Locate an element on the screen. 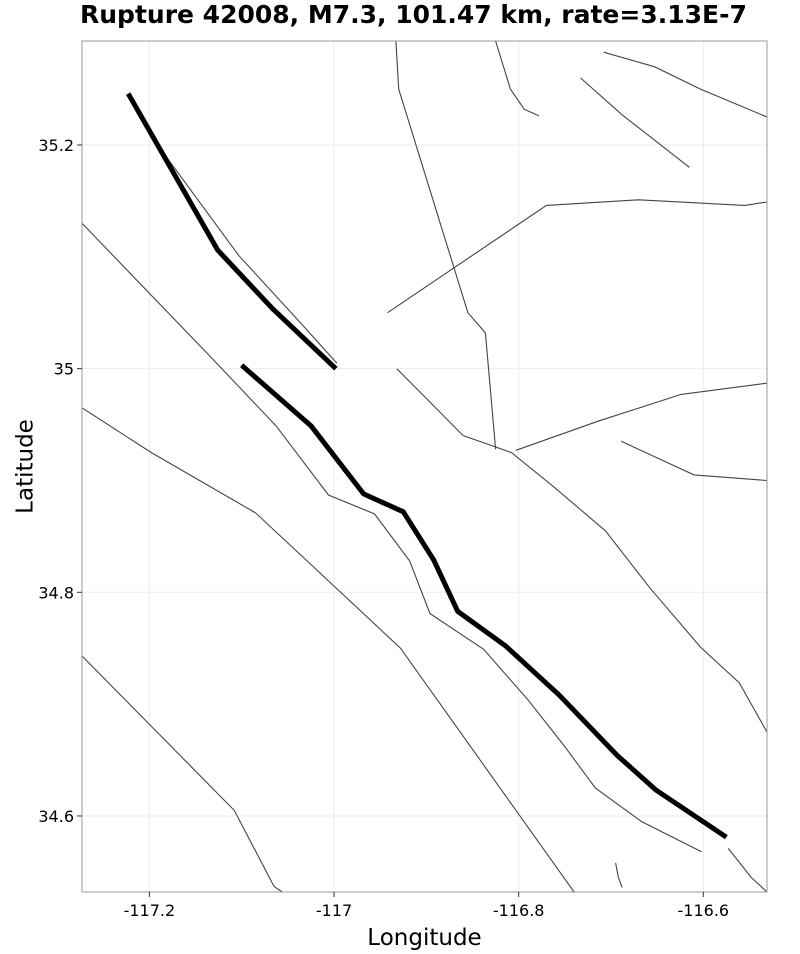 Image resolution: width=800 pixels, height=954 pixels. x-axis-ticks: -117.2 -117 -116.8 -116.6 is located at coordinates (426, 906).